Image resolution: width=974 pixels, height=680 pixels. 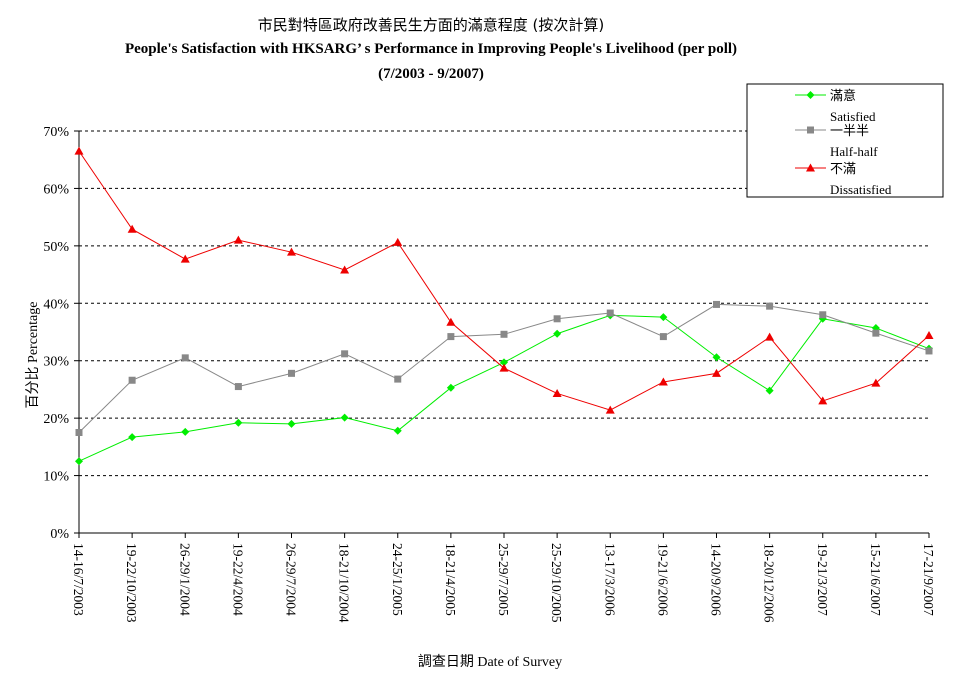 I want to click on x-tick-label: 19-21/6/2006, so click(x=662, y=579).